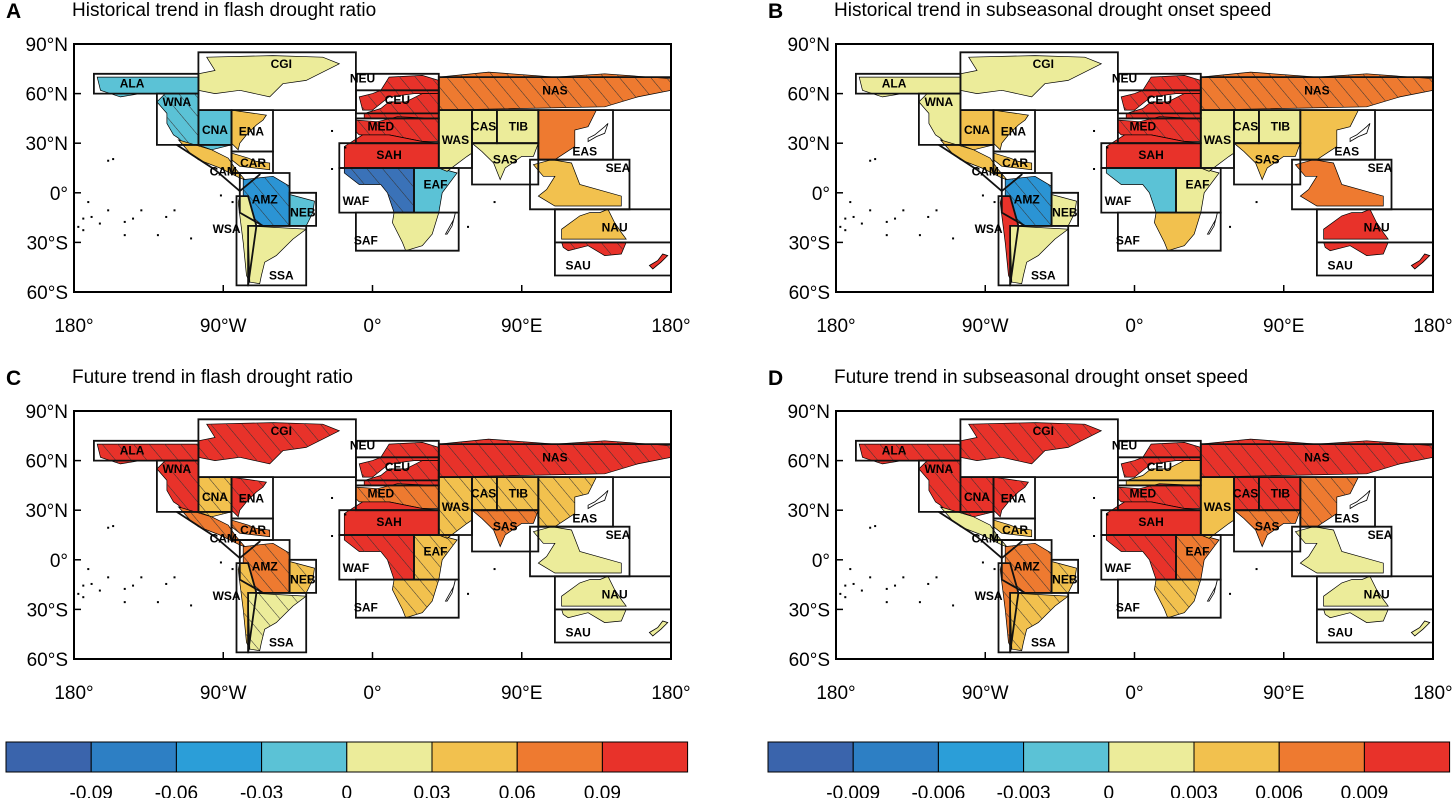 The image size is (1456, 798). What do you see at coordinates (1356, 249) in the screenshot?
I see `panel-b-land-sau` at bounding box center [1356, 249].